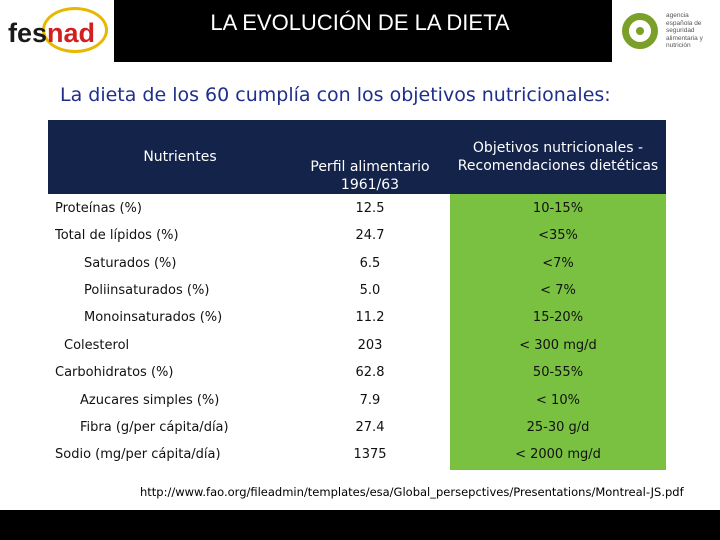  What do you see at coordinates (370, 263) in the screenshot?
I see `row-value: 6.5` at bounding box center [370, 263].